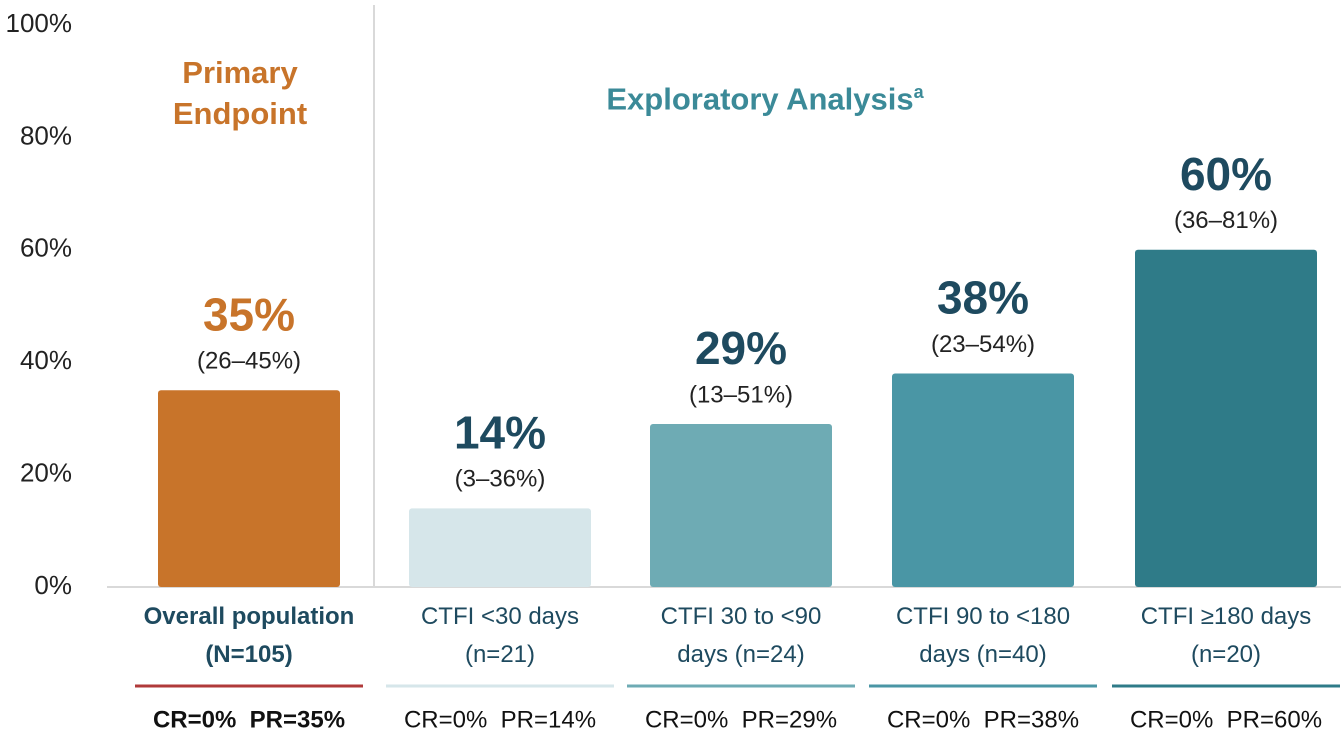 Image resolution: width=1341 pixels, height=739 pixels. I want to click on interval-label: (23–54%), so click(983, 344).